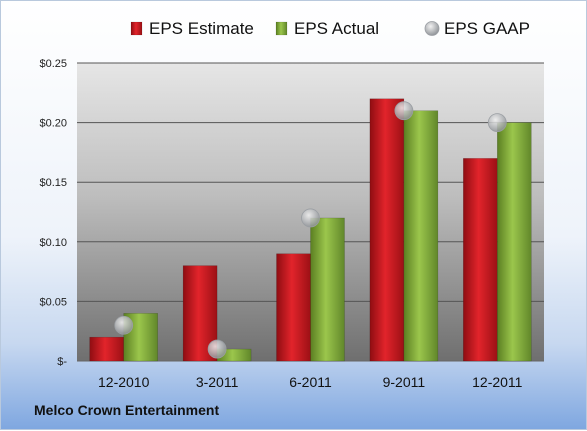  Describe the element at coordinates (281, 28) in the screenshot. I see `legend-swatch-eps-actual` at that location.